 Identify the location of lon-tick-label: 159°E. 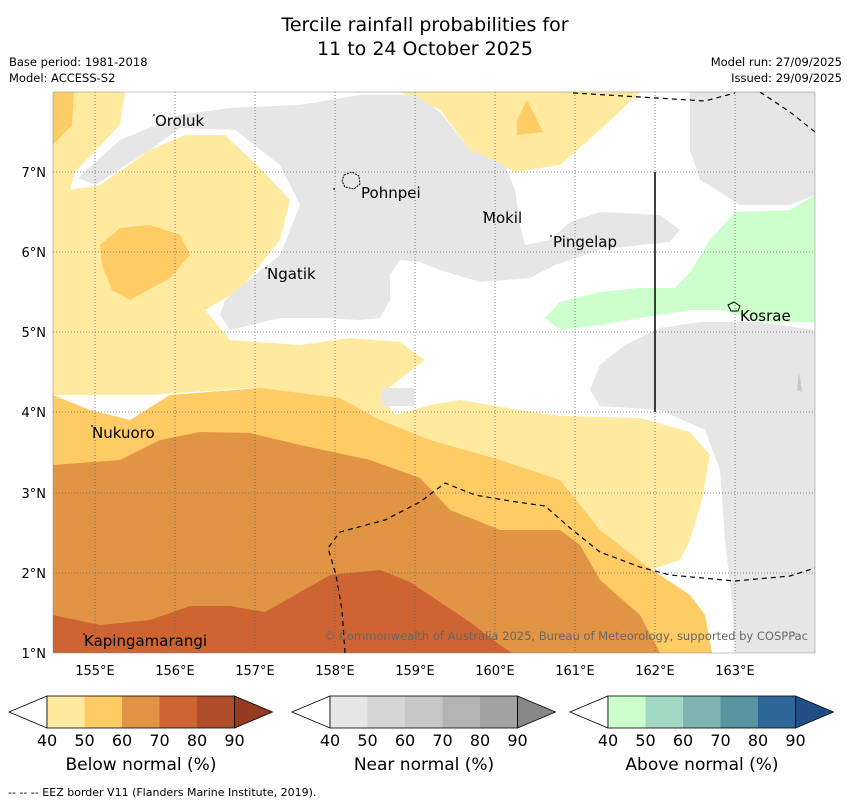
(415, 671).